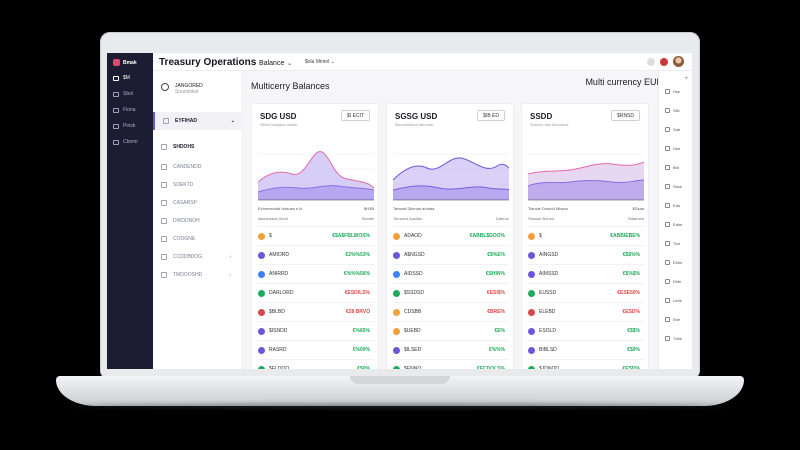  Describe the element at coordinates (316, 254) in the screenshot. I see `table-row: AMIORD €2%%53%` at that location.